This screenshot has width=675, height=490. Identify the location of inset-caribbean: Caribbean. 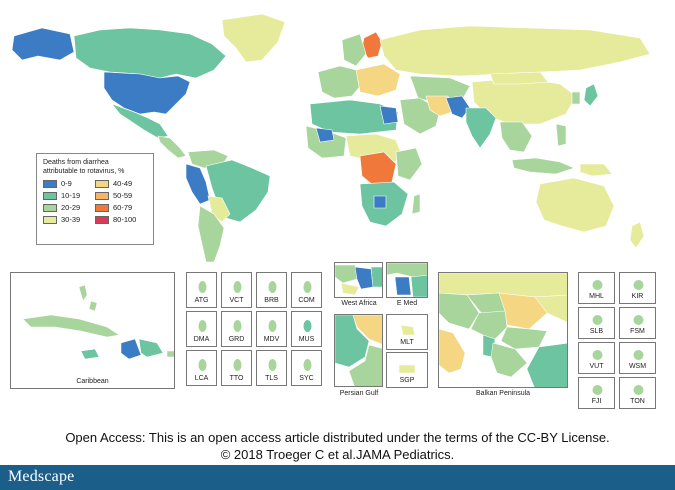
(92, 330).